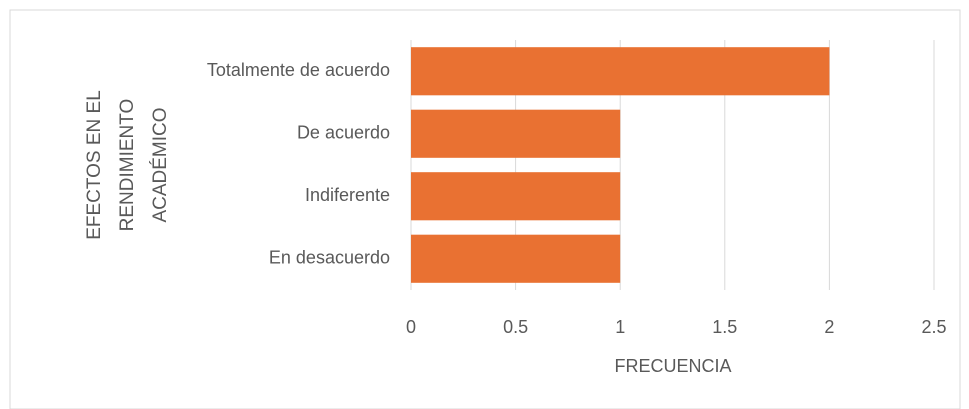 The image size is (969, 409). I want to click on y-tick-label: En desacuerdo, so click(329, 258).